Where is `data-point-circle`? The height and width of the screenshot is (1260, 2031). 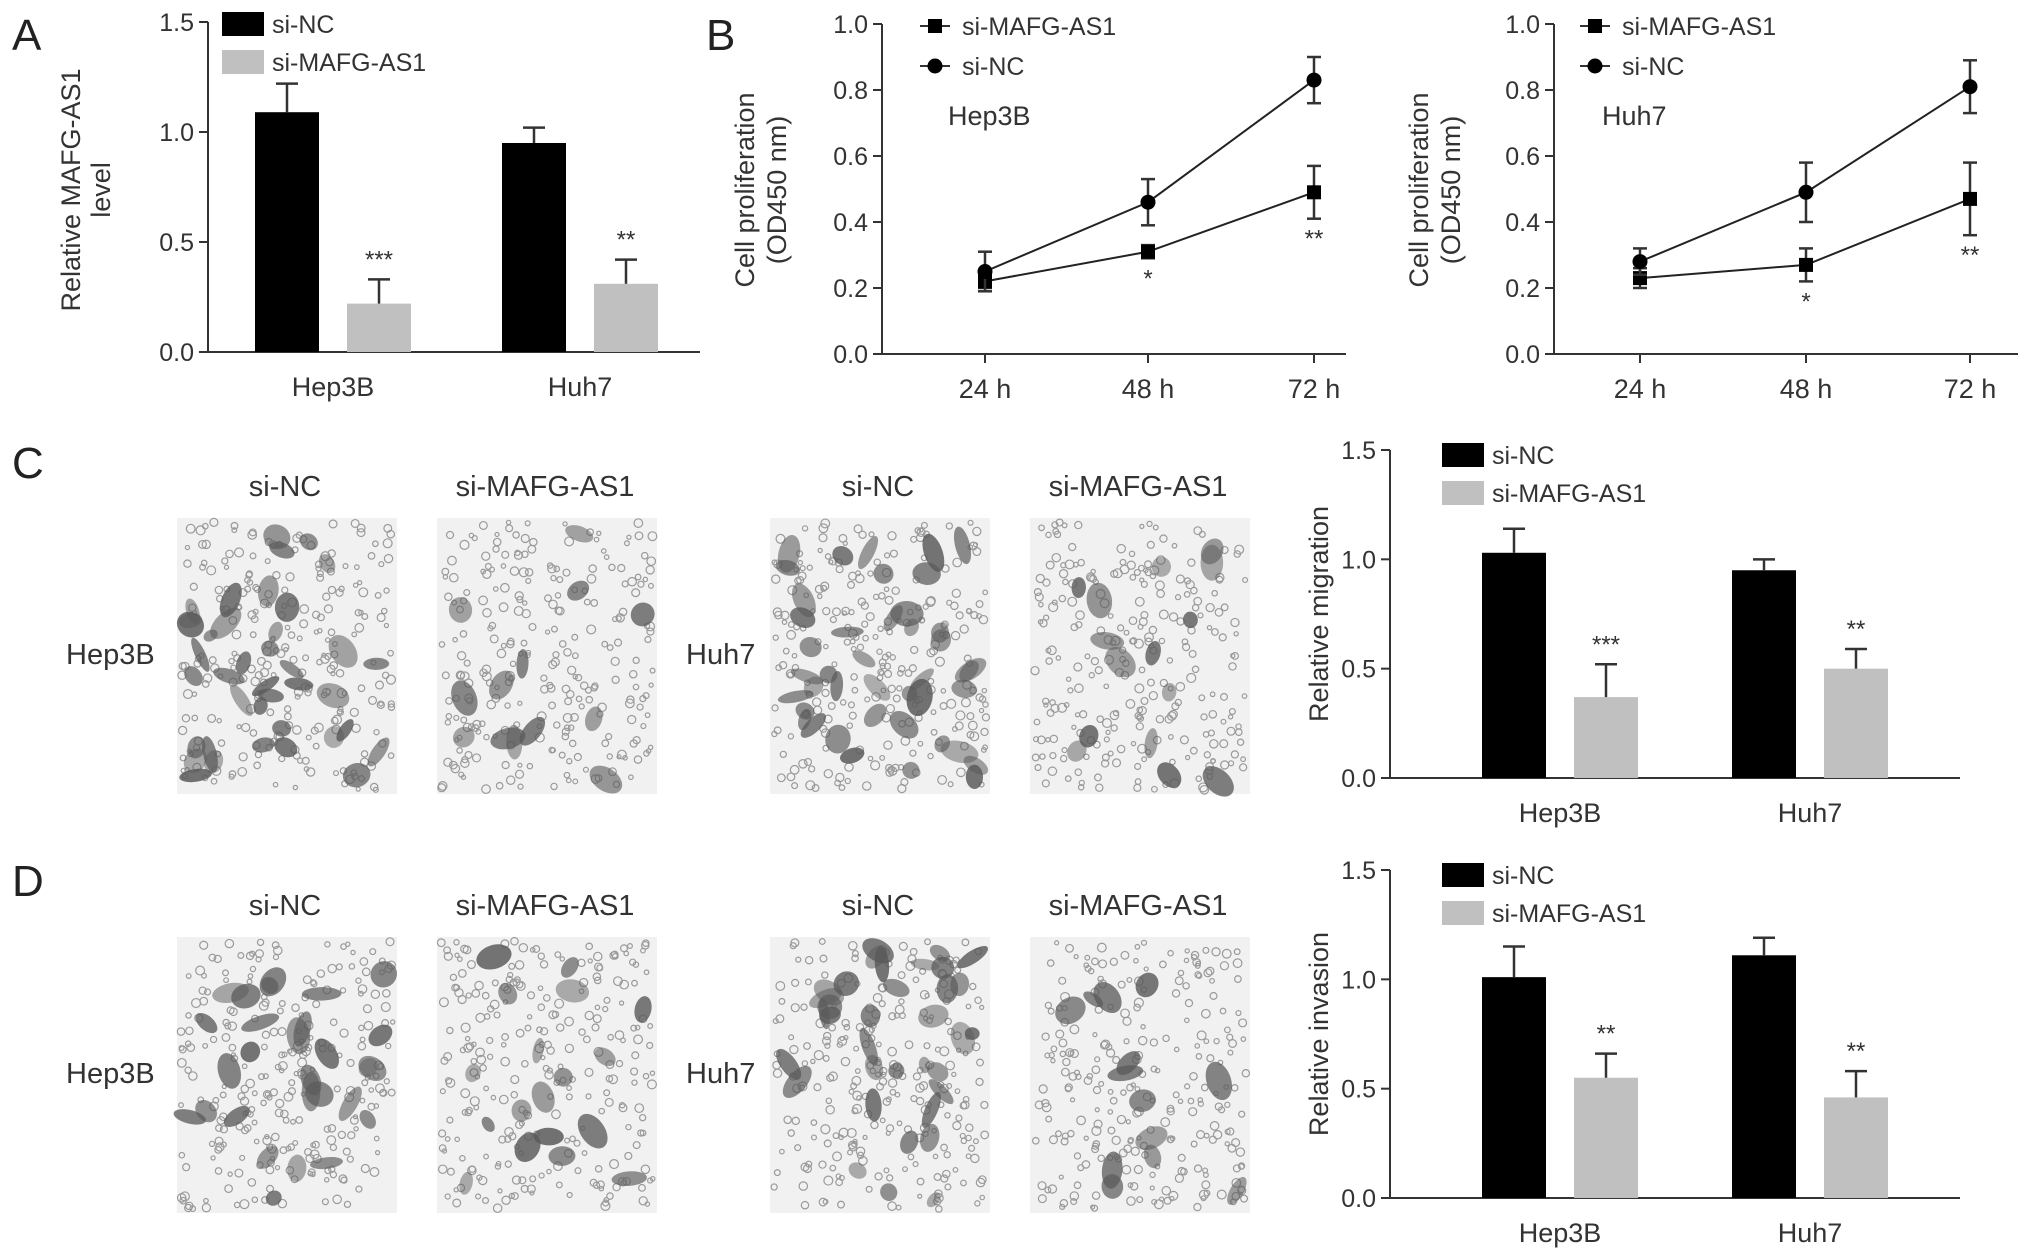 data-point-circle is located at coordinates (985, 271).